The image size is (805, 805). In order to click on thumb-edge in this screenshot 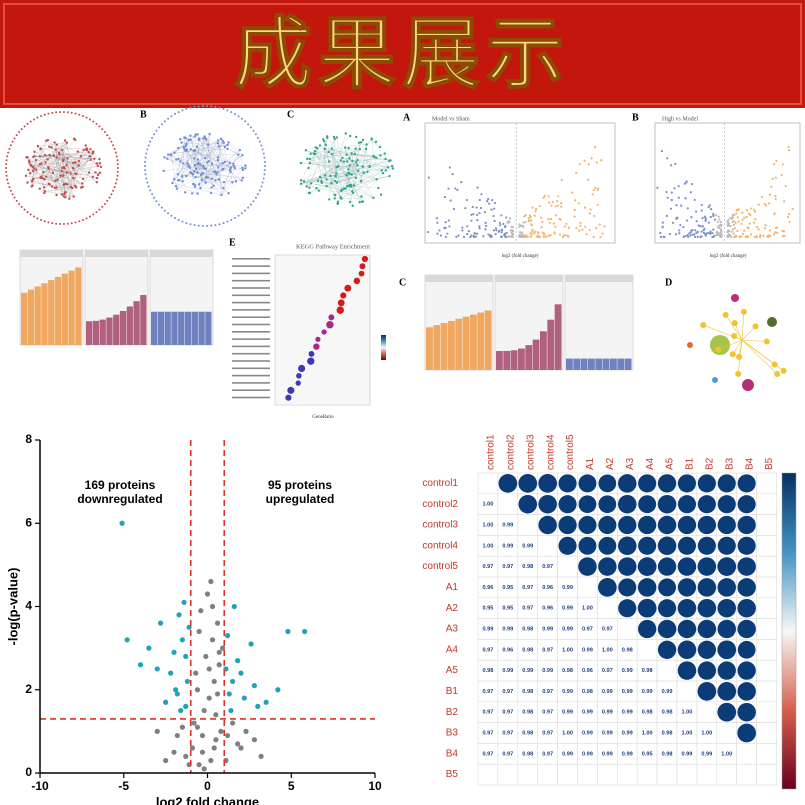, I will do `click(758, 352)`.